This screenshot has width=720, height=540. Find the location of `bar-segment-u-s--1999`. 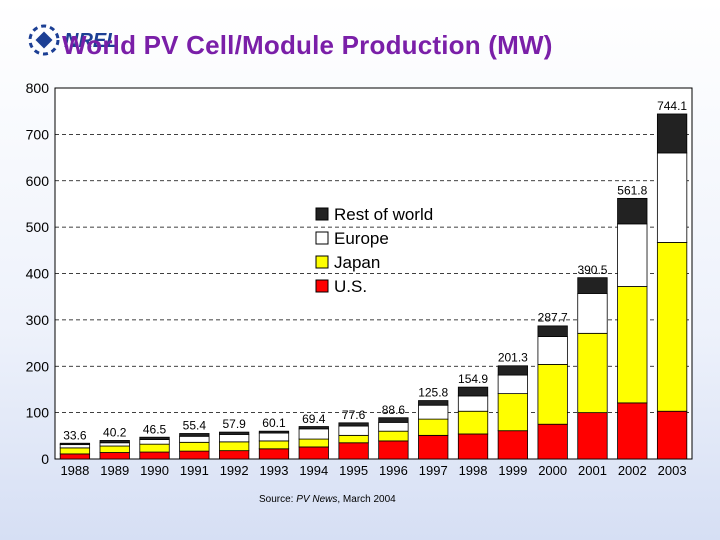

bar-segment-u-s--1999 is located at coordinates (512, 445).